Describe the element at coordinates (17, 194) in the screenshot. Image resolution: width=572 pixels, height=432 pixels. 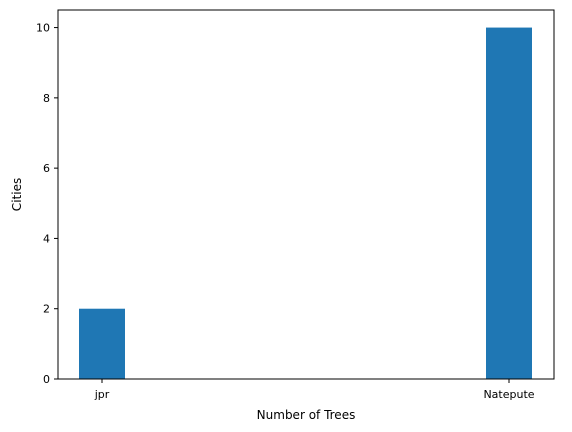
I see `y-axis-label: Cities` at that location.